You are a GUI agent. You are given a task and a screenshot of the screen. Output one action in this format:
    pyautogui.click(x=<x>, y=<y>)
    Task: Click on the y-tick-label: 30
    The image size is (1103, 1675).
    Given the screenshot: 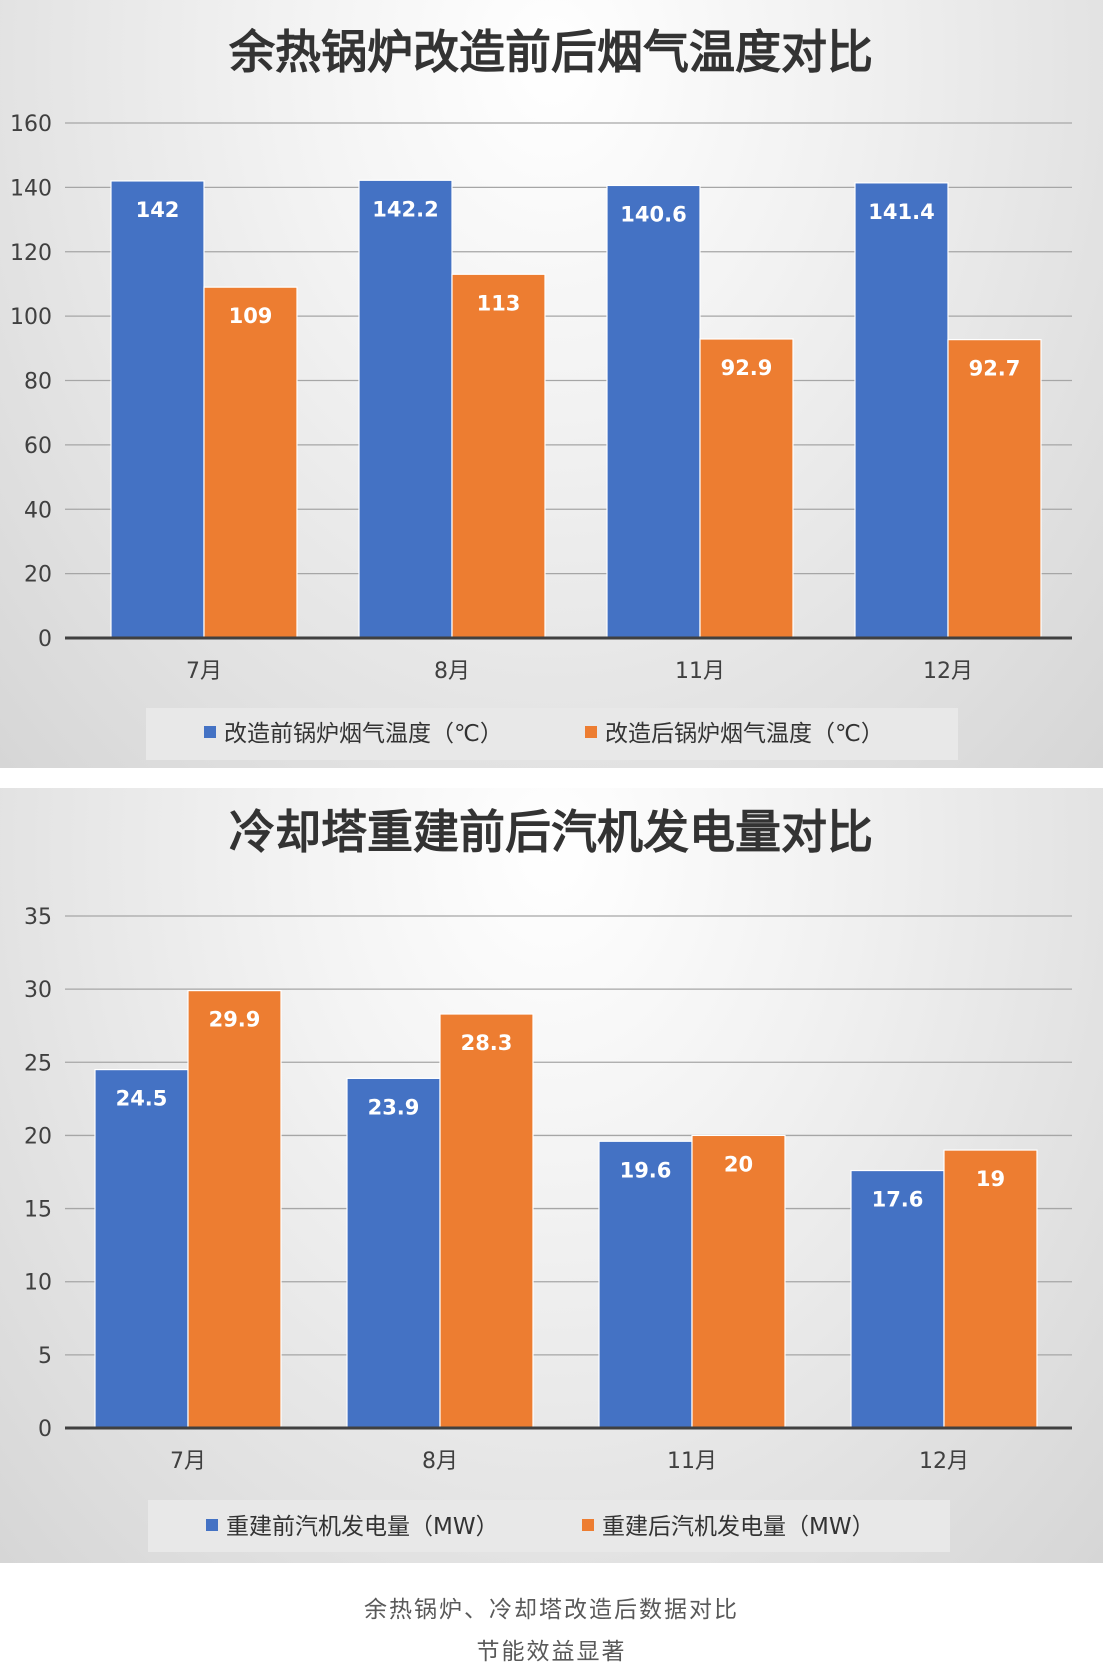 What is the action you would take?
    pyautogui.click(x=38, y=990)
    